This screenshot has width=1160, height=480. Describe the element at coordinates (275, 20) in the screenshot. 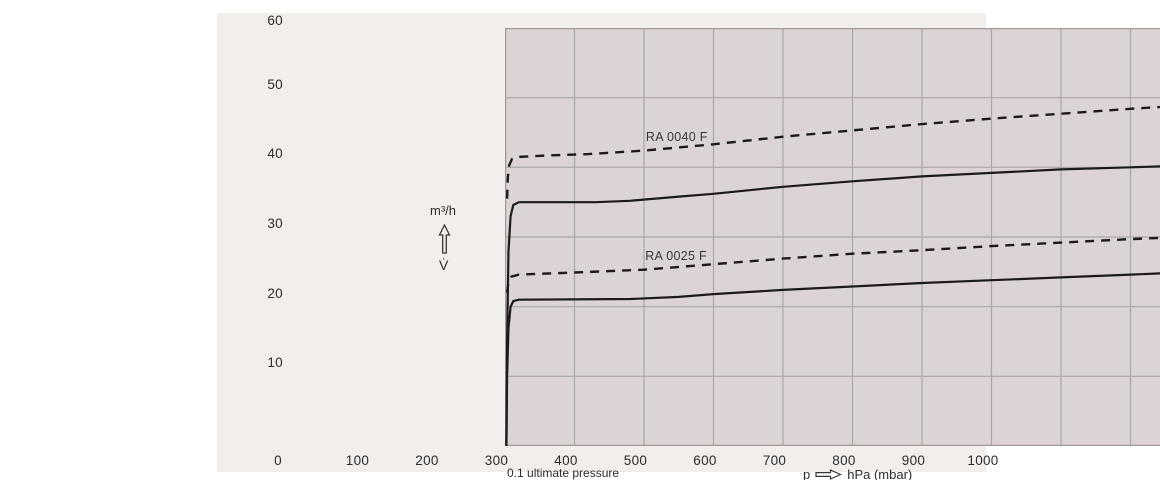

I see `y-tick-label: 60` at that location.